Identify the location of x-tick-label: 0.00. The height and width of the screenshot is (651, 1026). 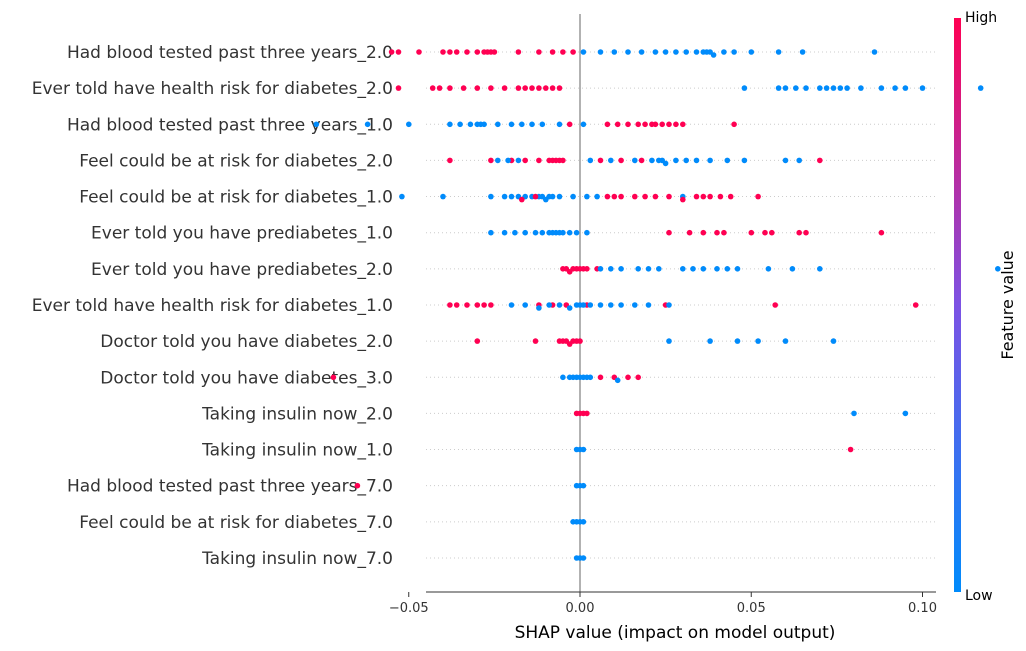
(580, 608).